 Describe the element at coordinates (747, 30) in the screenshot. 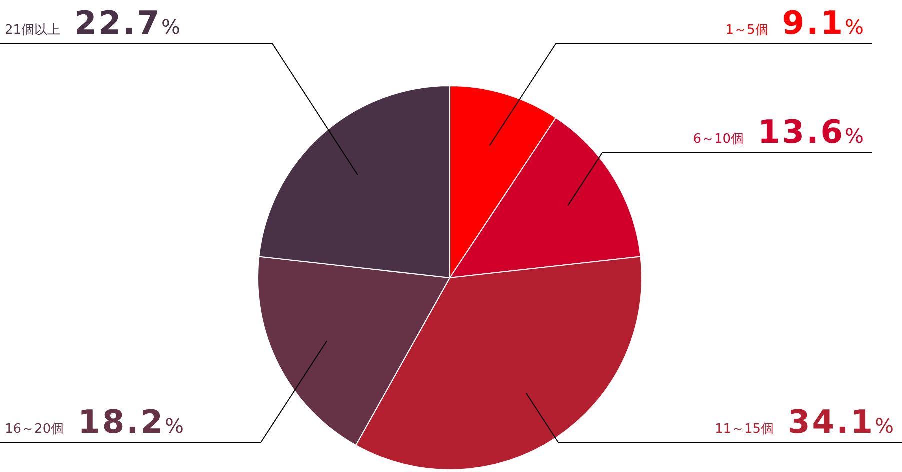

I see `slice-label: 1～5個` at that location.